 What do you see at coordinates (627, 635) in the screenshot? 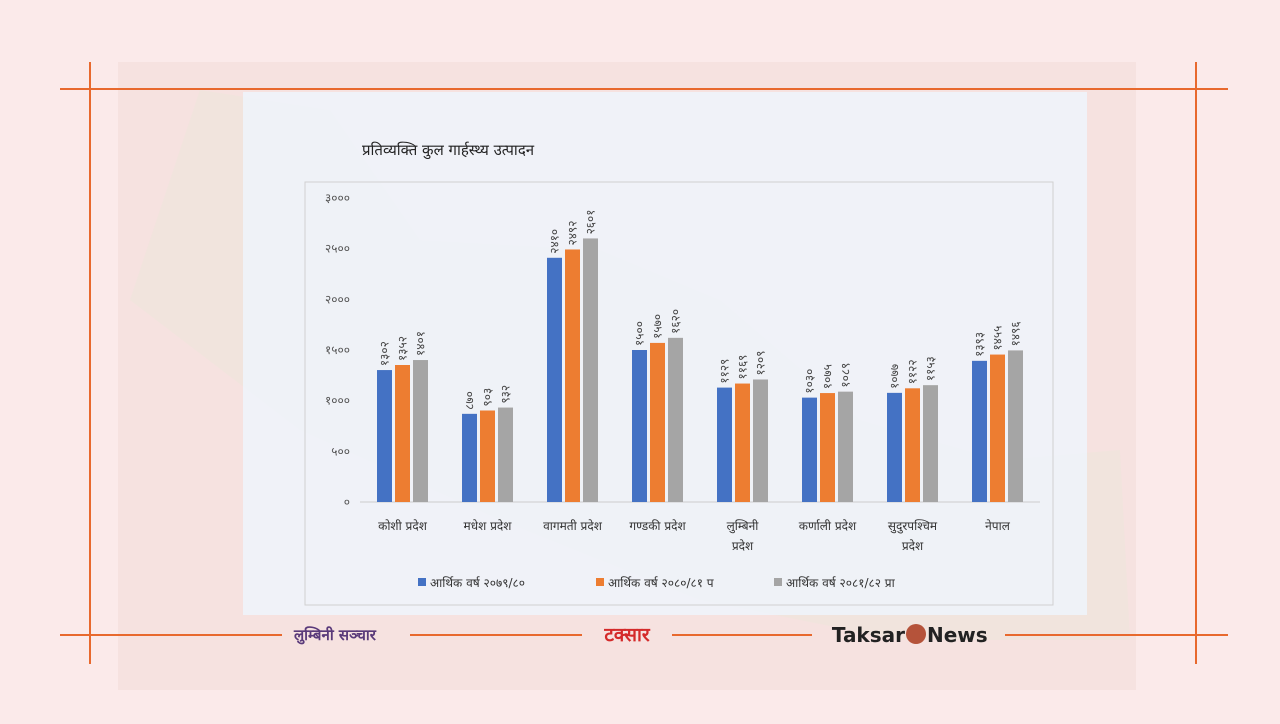
I see `logo-center: टक्सार` at bounding box center [627, 635].